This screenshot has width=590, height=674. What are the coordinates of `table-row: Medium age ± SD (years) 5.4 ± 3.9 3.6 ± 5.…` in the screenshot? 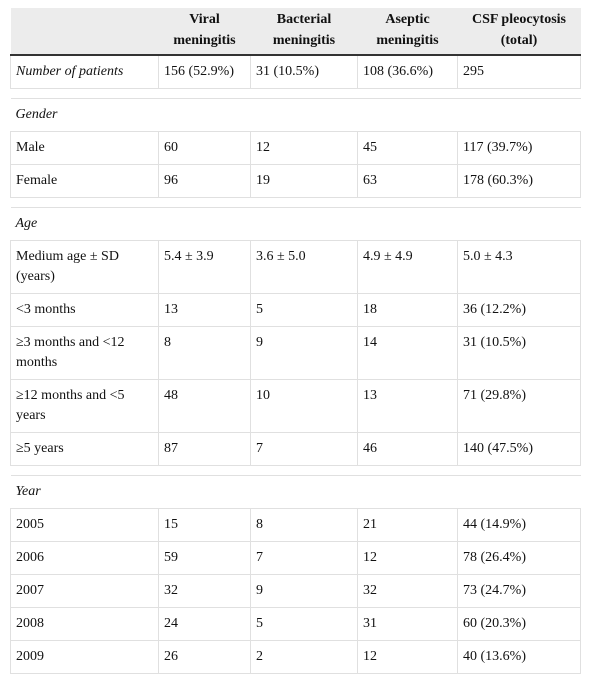 It's located at (295, 267).